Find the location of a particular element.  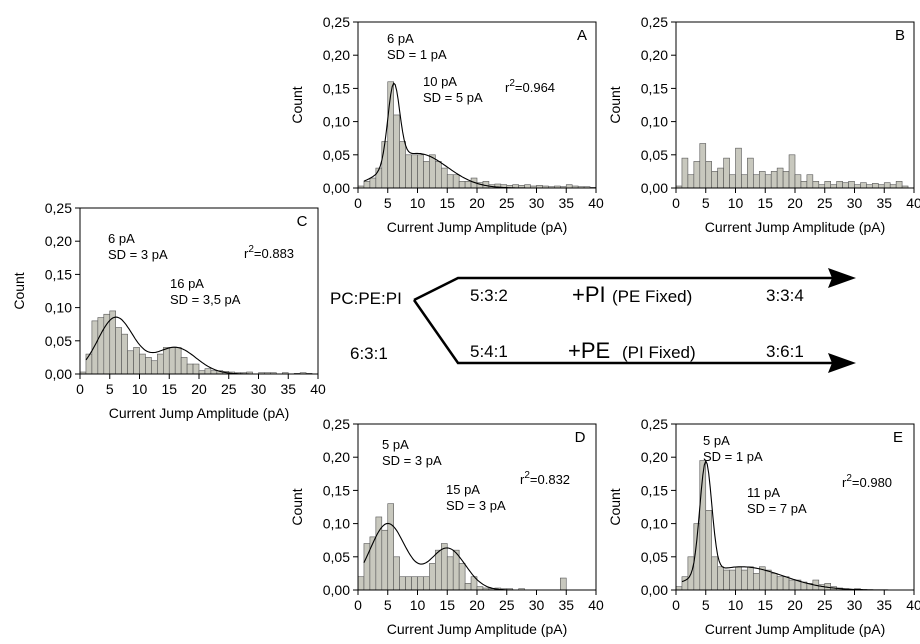

peak-annotation: 11 pA is located at coordinates (763, 492).